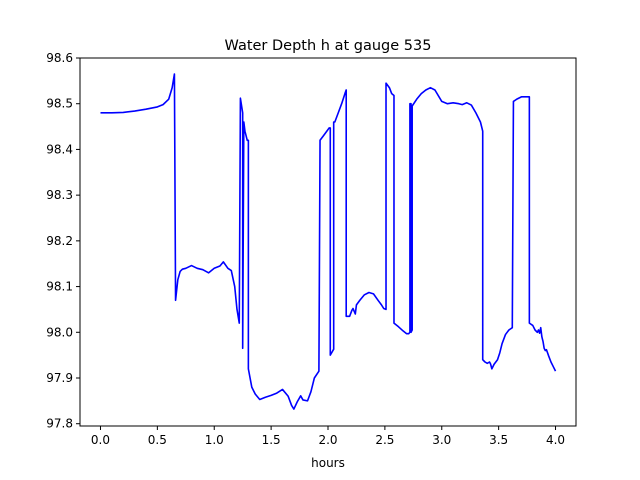 The image size is (640, 480). I want to click on y-axis: 97.8 97.9 98.0 98.1 98.2 98.3 98.4 98.5 98.6, so click(63, 241).